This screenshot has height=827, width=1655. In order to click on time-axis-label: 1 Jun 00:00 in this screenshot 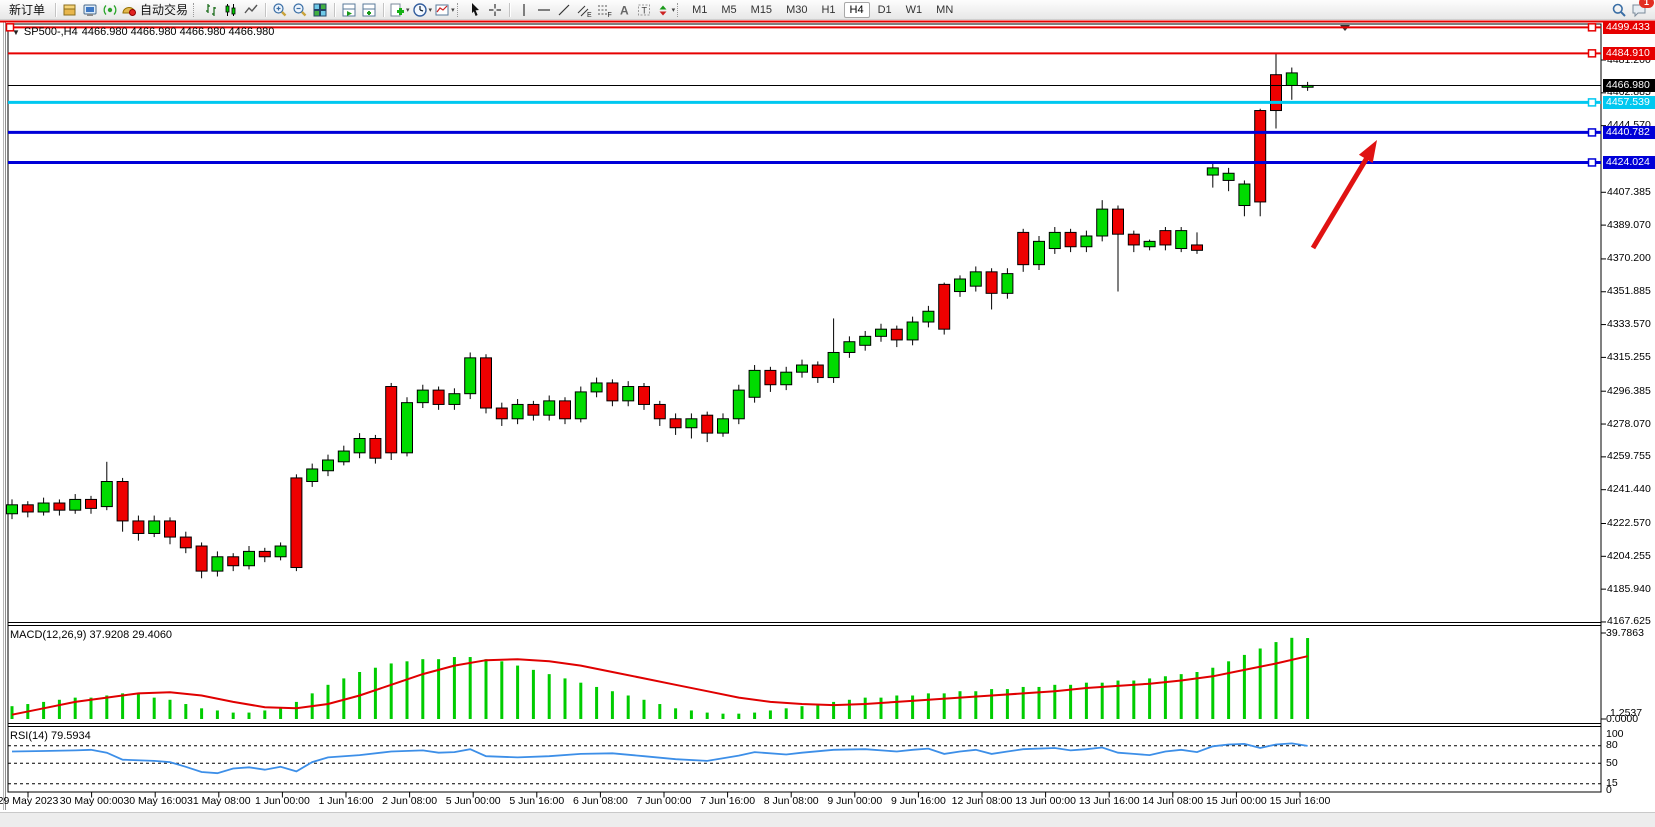, I will do `click(282, 801)`.